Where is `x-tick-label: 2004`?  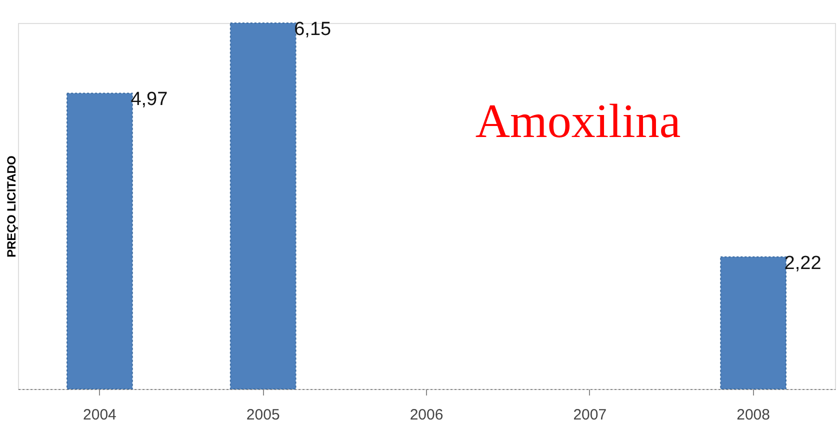 x-tick-label: 2004 is located at coordinates (99, 415).